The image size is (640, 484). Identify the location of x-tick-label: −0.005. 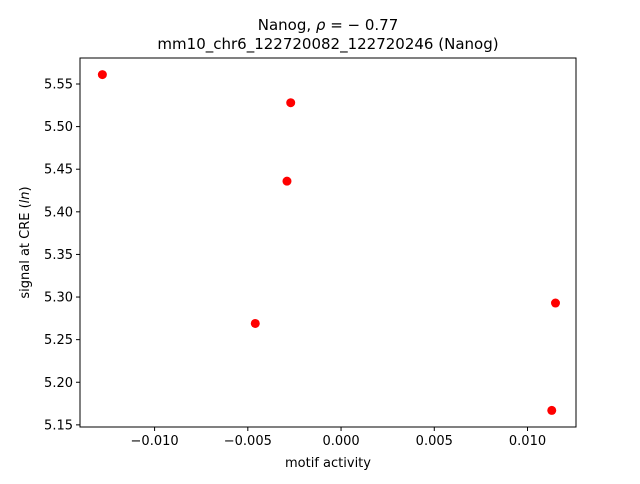
(248, 441).